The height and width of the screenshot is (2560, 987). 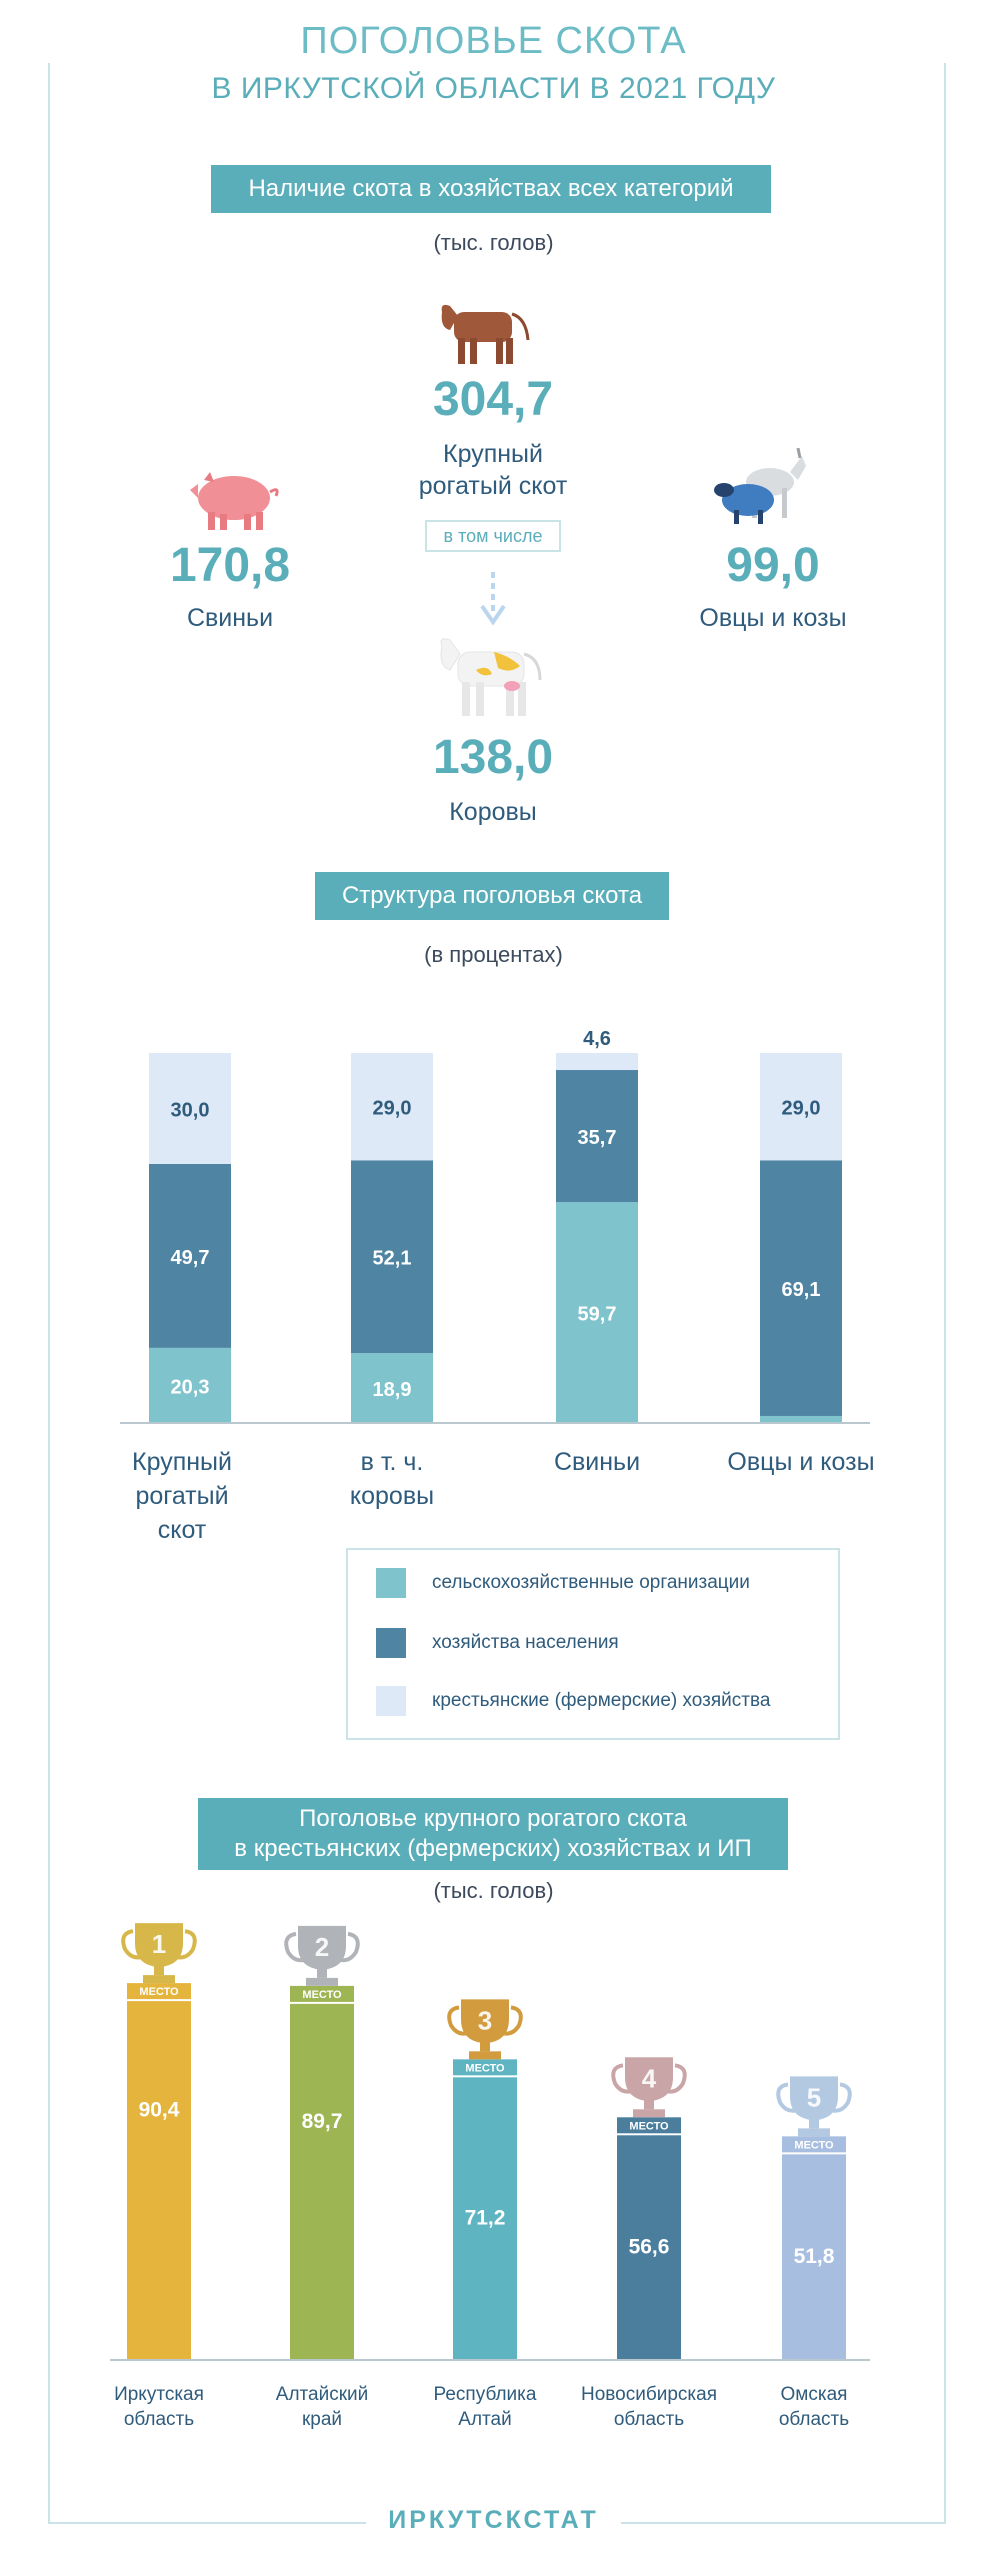 What do you see at coordinates (234, 501) in the screenshot?
I see `pig-icon` at bounding box center [234, 501].